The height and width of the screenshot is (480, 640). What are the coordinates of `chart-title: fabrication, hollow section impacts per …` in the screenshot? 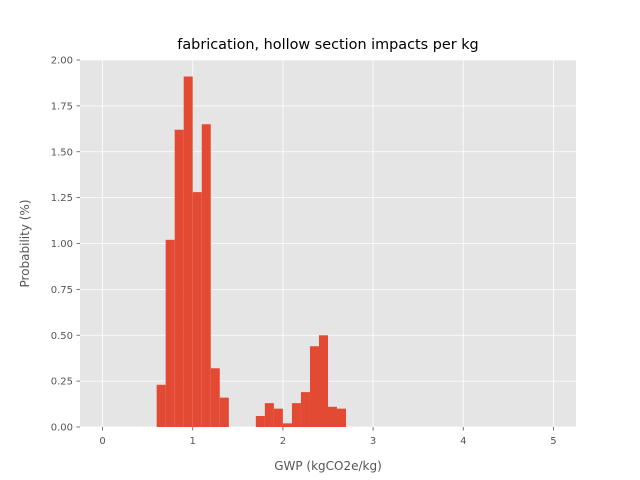 It's located at (327, 45).